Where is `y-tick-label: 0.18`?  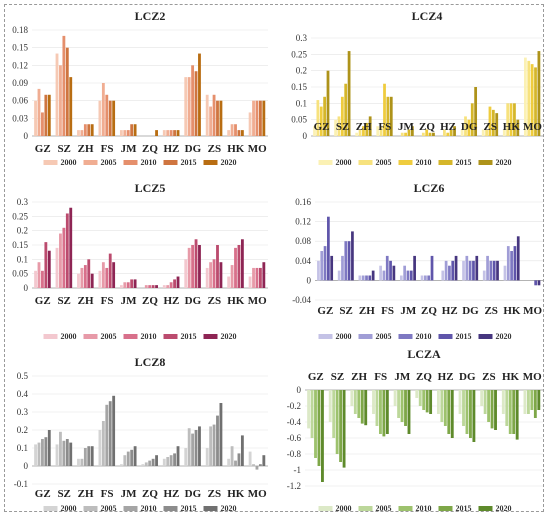
y-tick-label: 0.18 is located at coordinates (20, 30).